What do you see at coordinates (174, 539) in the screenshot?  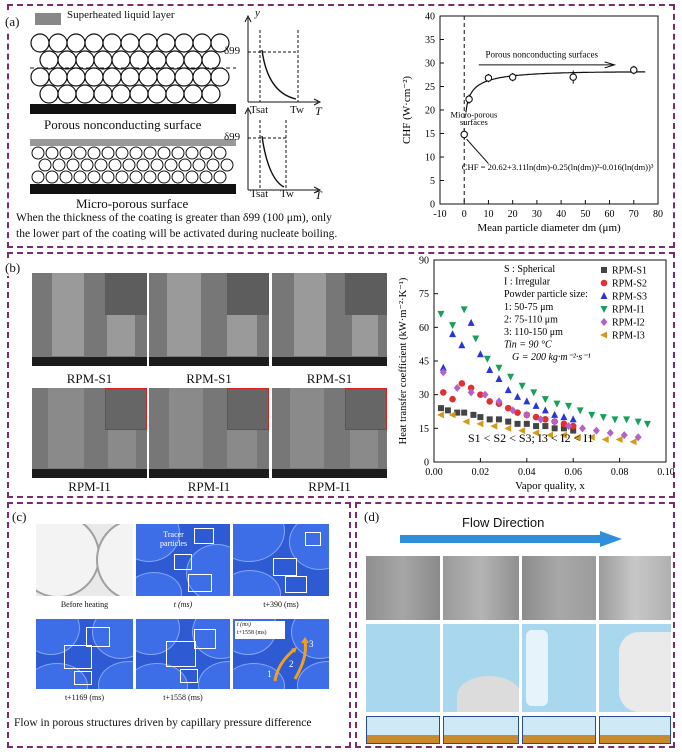 I see `tracer-particles-label: Tracer particles` at bounding box center [174, 539].